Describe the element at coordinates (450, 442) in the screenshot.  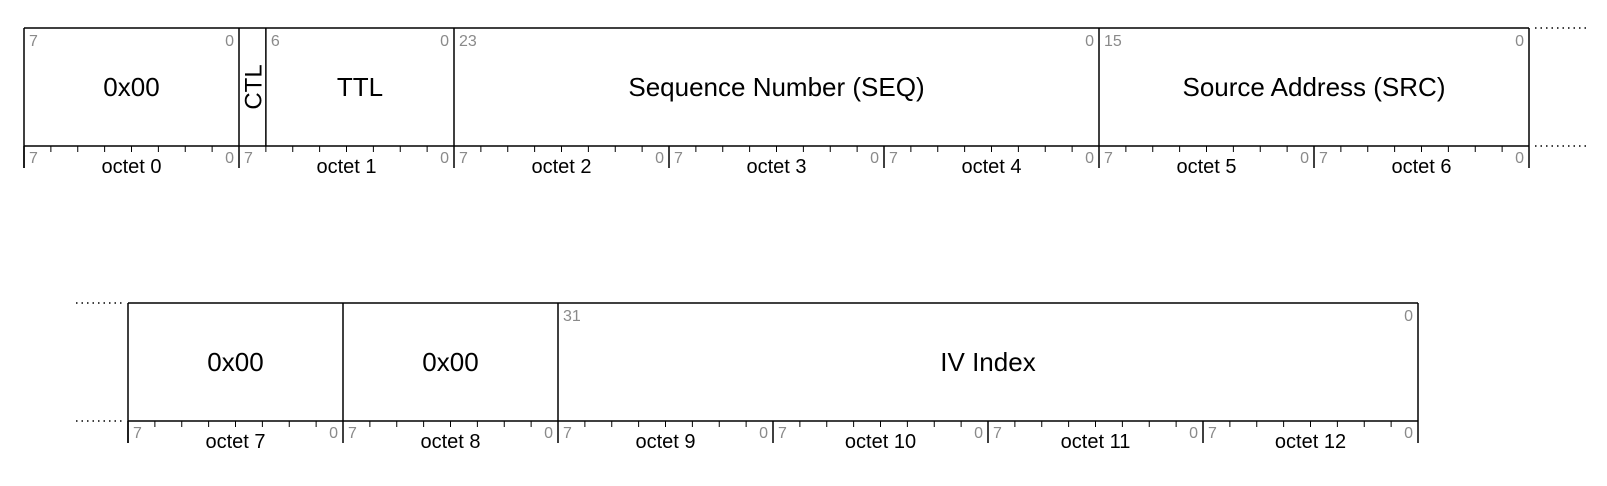
I see `octet-label: octet 8` at that location.